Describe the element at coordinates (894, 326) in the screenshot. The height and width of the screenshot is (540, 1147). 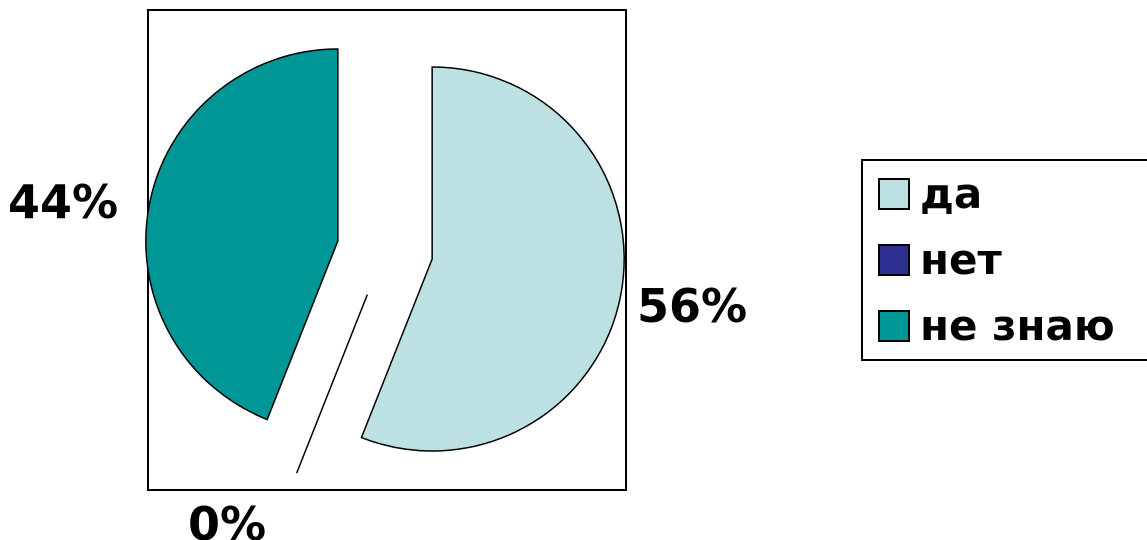
I see `legend-swatch-dont-know` at that location.